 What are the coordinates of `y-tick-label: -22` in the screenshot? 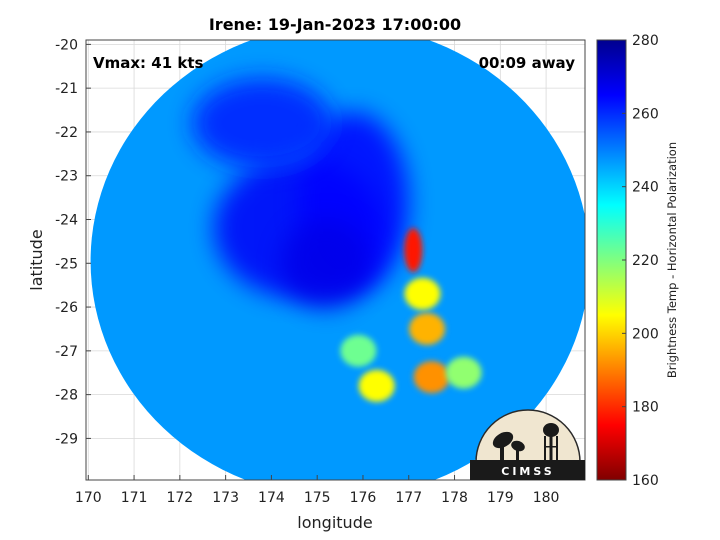 It's located at (66, 133).